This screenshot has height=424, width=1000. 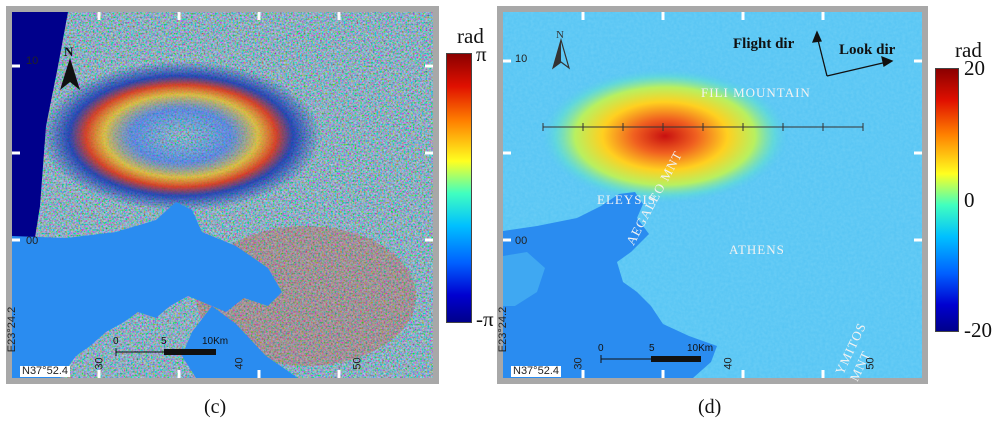 I want to click on flight-direction-arrow-icon, so click(x=819, y=53).